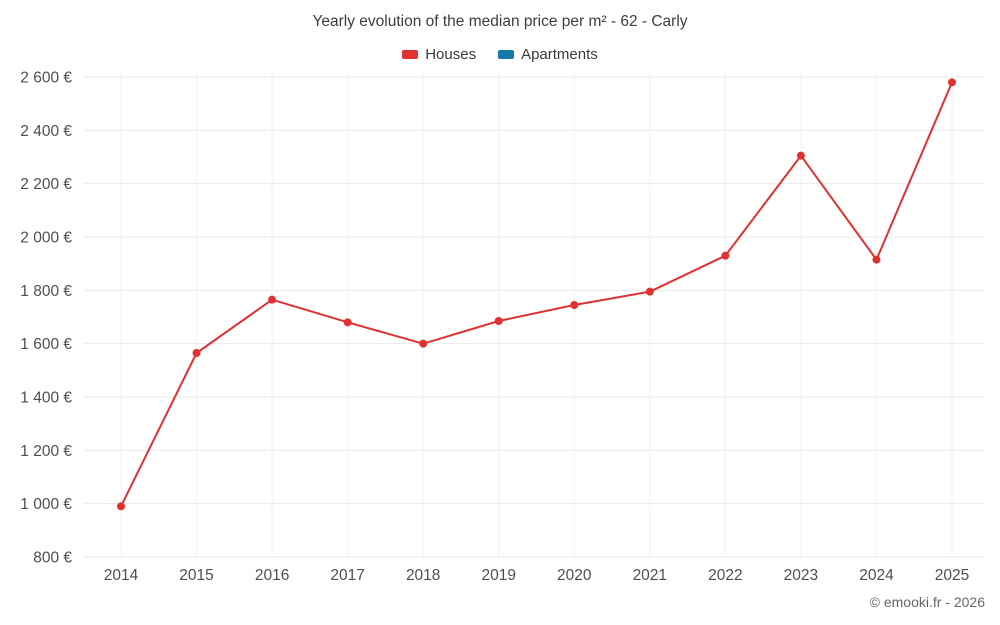 The width and height of the screenshot is (1000, 625). Describe the element at coordinates (498, 575) in the screenshot. I see `x-tick-label: 2019` at that location.